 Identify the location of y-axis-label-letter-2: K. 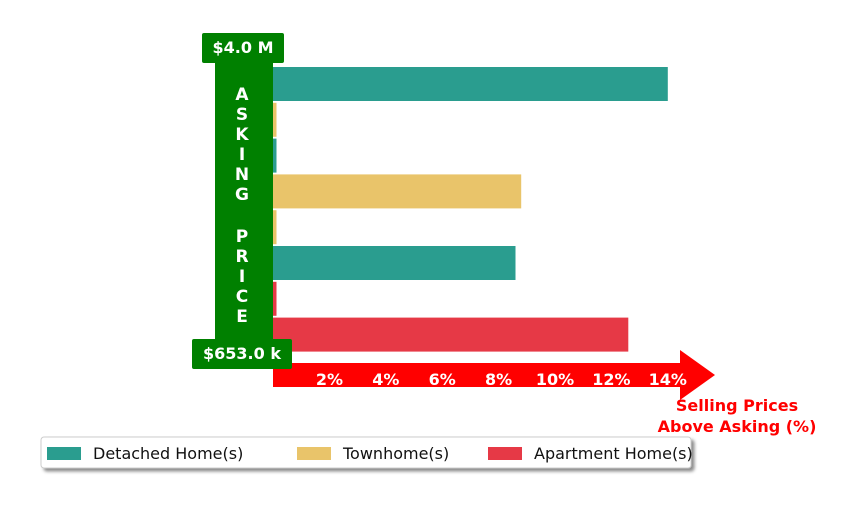
(242, 135).